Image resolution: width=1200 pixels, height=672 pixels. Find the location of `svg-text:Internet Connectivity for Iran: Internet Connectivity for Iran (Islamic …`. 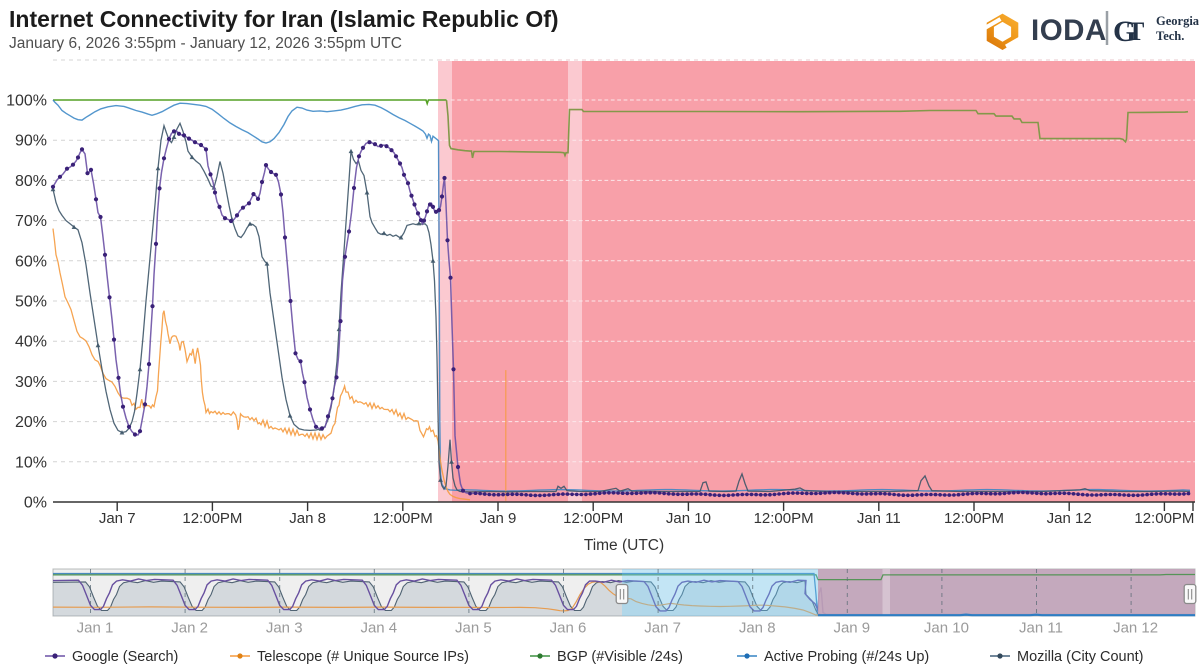

svg-text:Internet Connectivity for Iran: Internet Connectivity for Iran (Islamic … is located at coordinates (284, 19).